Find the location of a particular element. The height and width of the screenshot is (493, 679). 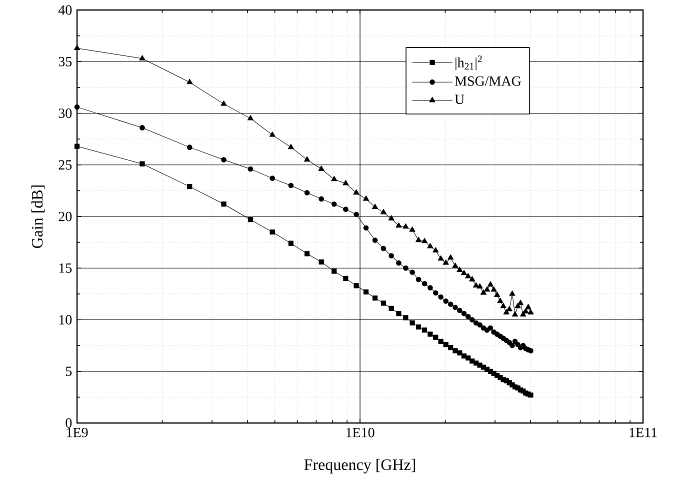

y-tick-label: 30 is located at coordinates (65, 113).